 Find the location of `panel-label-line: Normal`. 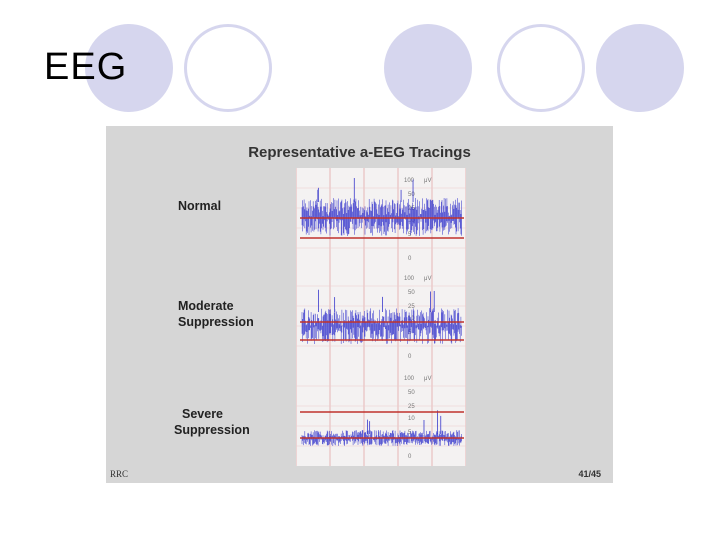

panel-label-line: Normal is located at coordinates (200, 206).